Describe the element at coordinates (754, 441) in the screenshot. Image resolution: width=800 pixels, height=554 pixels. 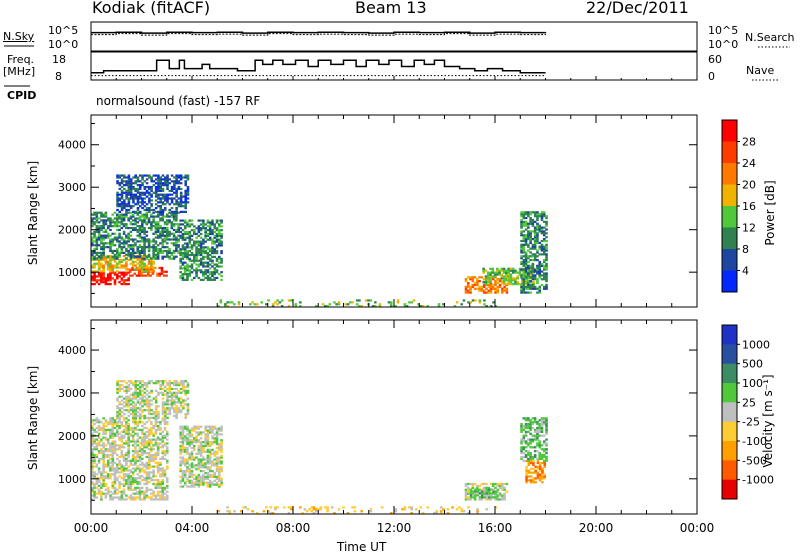
I see `velocity-colorbar-tick-label: -100` at that location.